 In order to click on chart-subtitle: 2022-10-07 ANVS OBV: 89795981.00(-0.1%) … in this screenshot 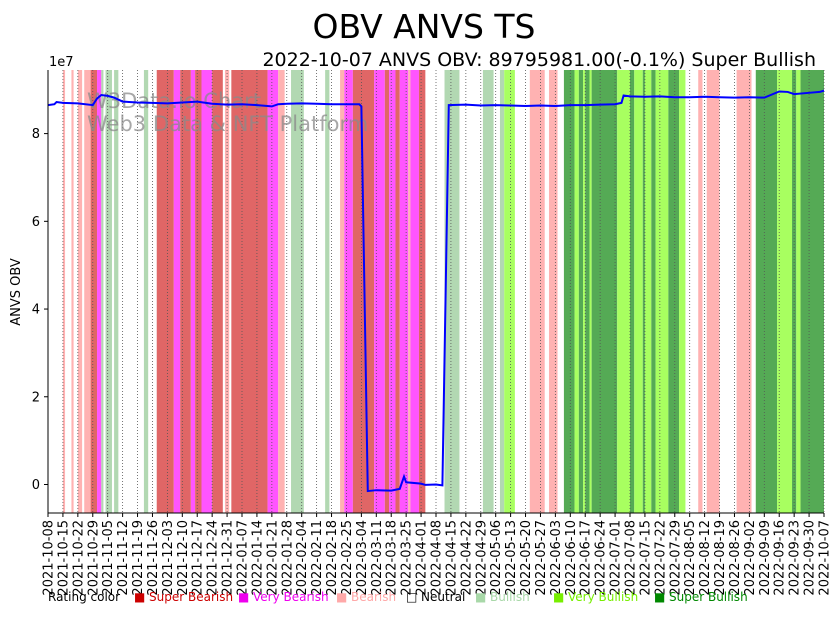, I will do `click(539, 60)`.